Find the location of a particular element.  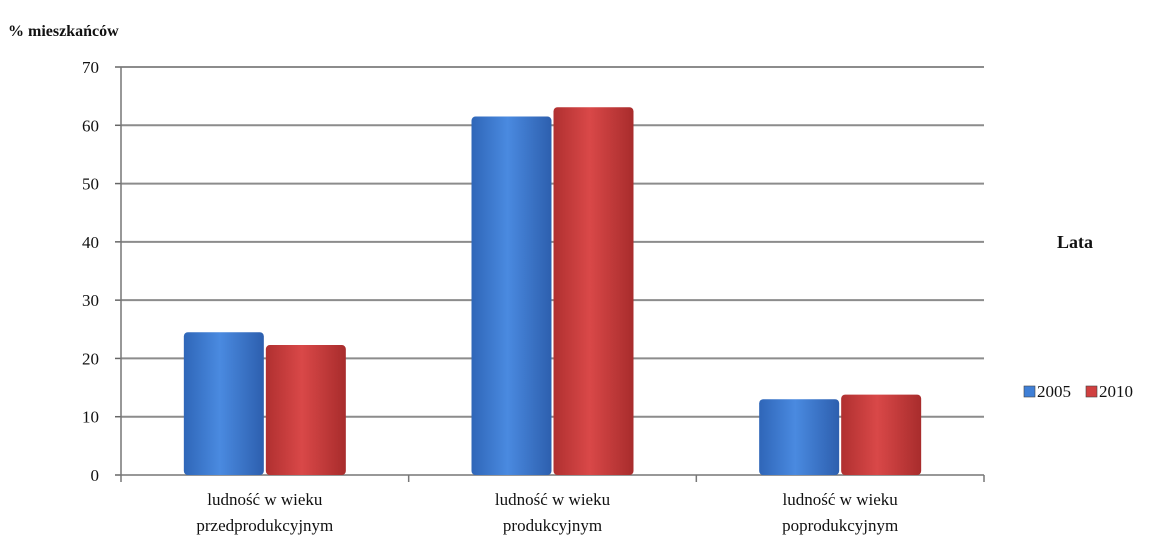

legend-title: Lata is located at coordinates (1075, 242).